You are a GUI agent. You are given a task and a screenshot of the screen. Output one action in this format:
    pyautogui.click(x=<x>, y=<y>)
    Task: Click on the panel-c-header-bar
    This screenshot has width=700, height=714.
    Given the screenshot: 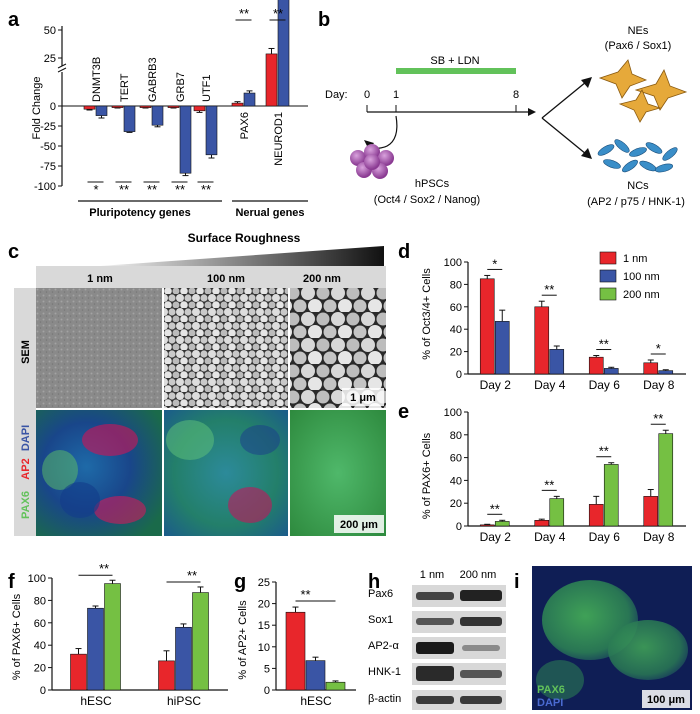 What is the action you would take?
    pyautogui.click(x=211, y=277)
    